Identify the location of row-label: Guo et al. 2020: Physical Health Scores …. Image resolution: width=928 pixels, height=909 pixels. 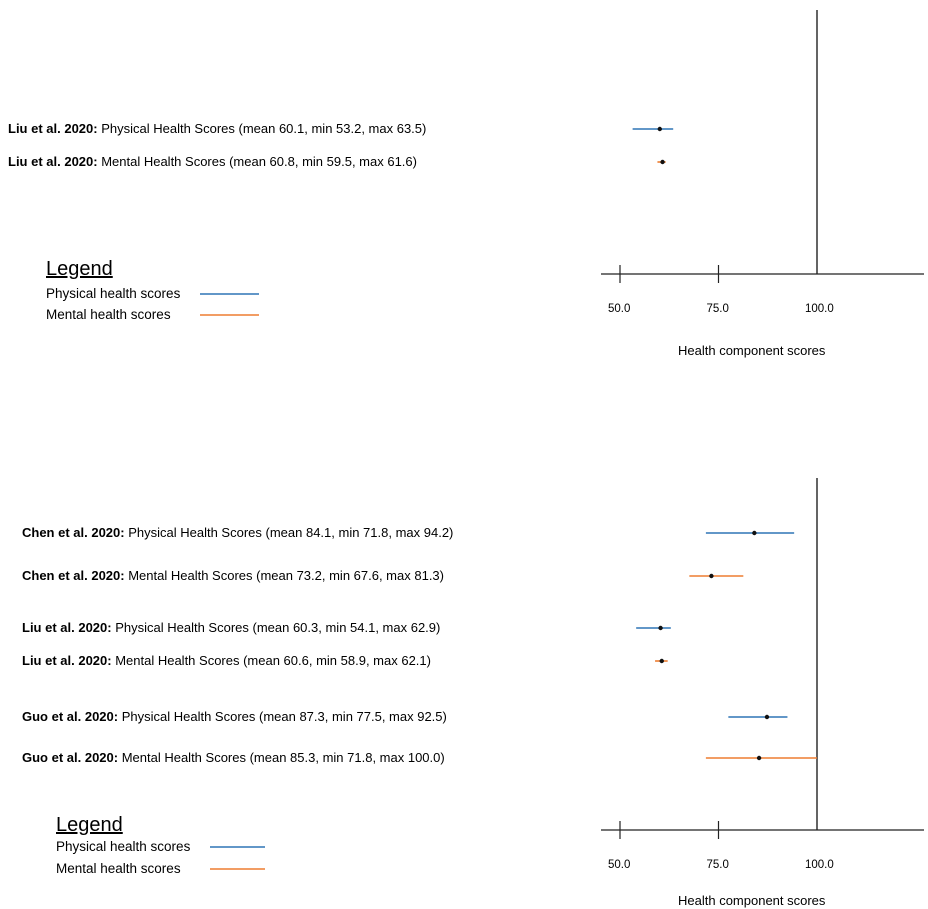
(234, 716).